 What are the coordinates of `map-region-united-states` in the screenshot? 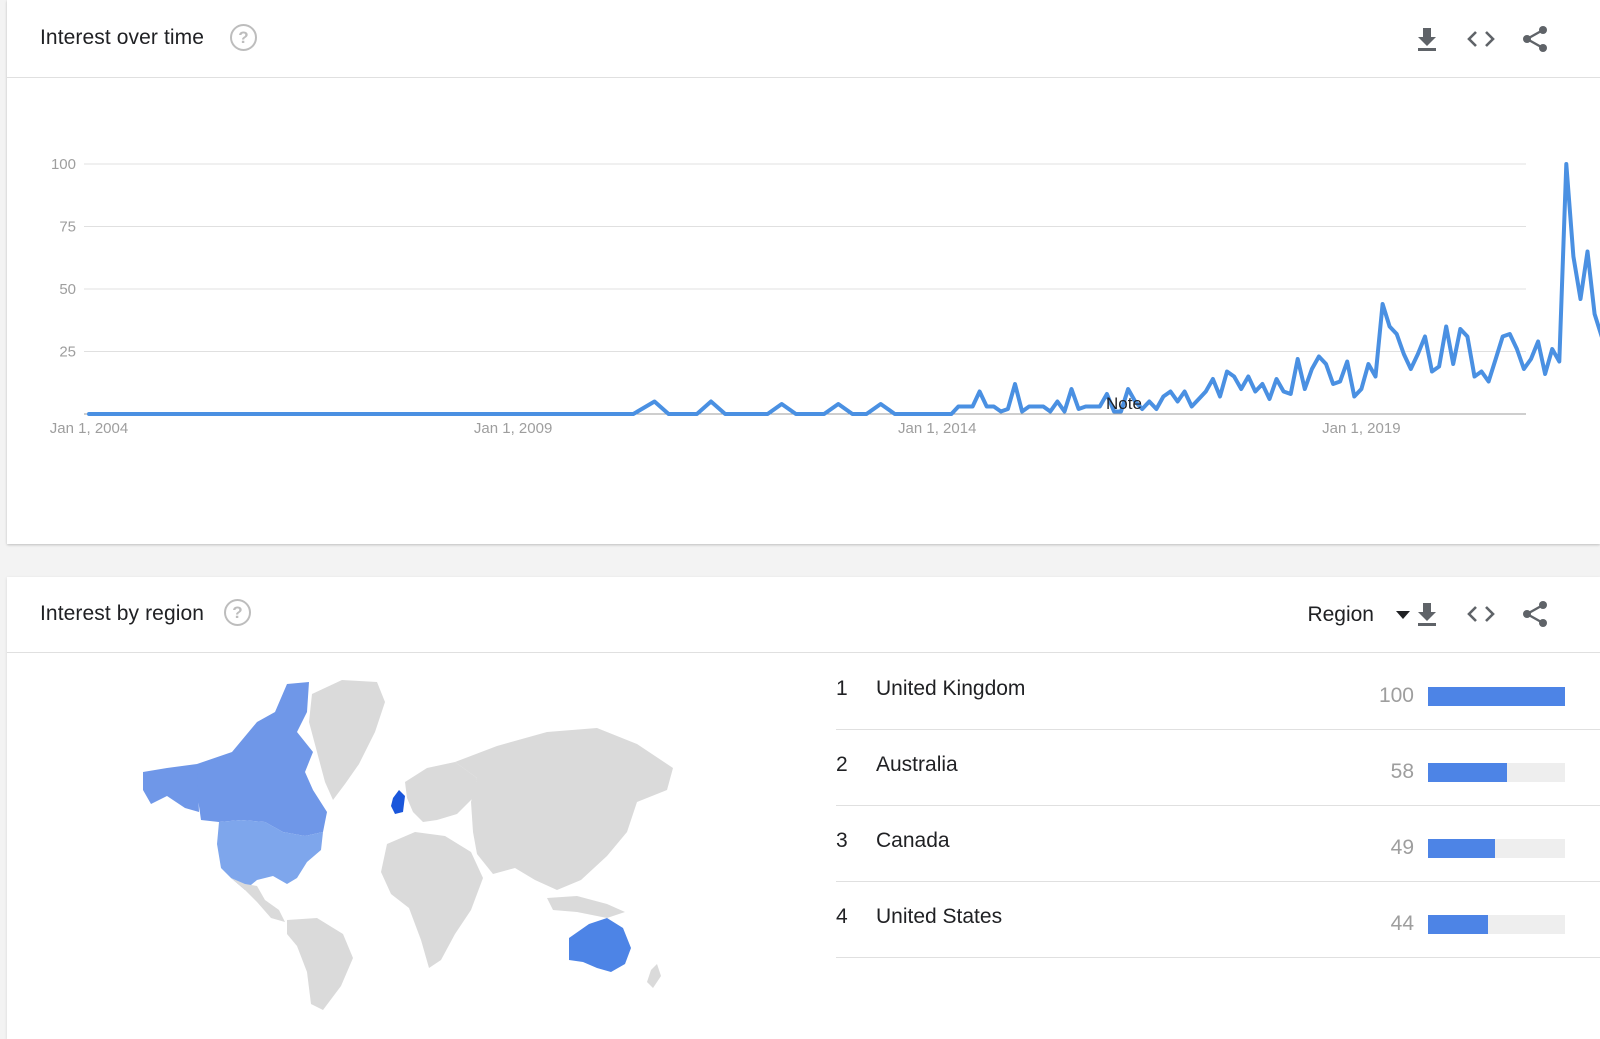 It's located at (270, 855).